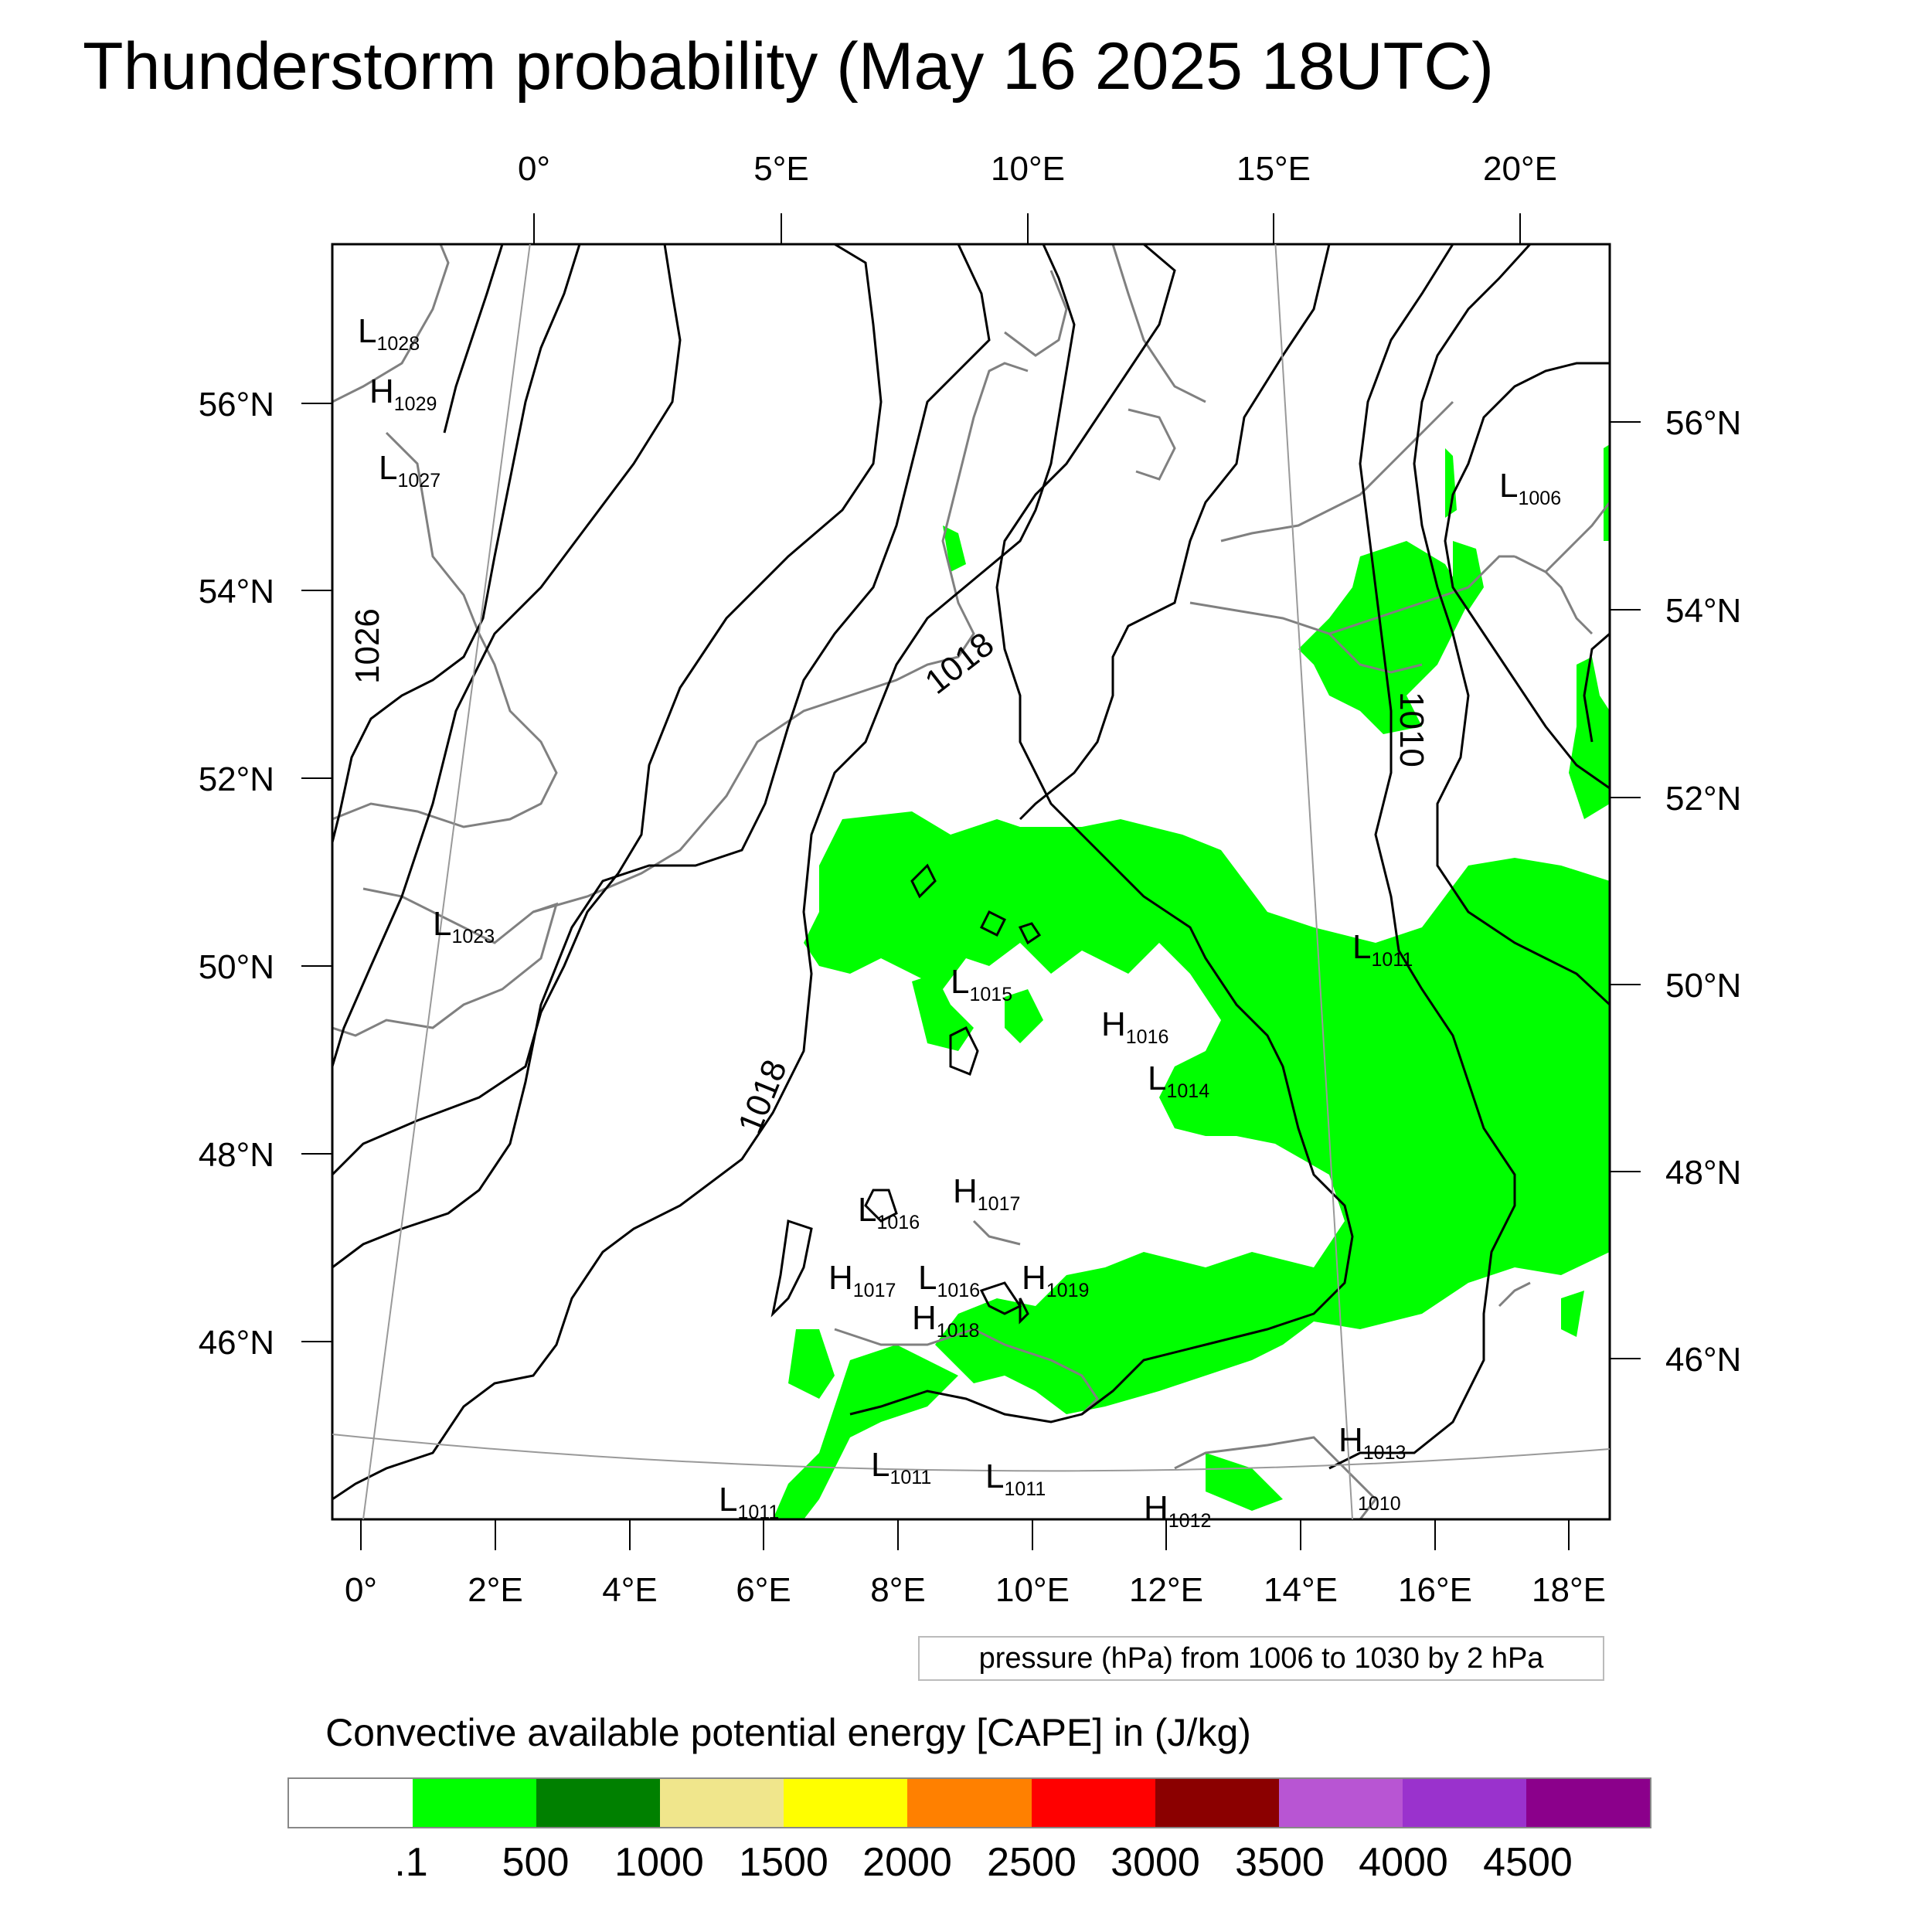 Image resolution: width=1932 pixels, height=1932 pixels. What do you see at coordinates (629, 1590) in the screenshot?
I see `bottom-lon-label-4e: 4°E` at bounding box center [629, 1590].